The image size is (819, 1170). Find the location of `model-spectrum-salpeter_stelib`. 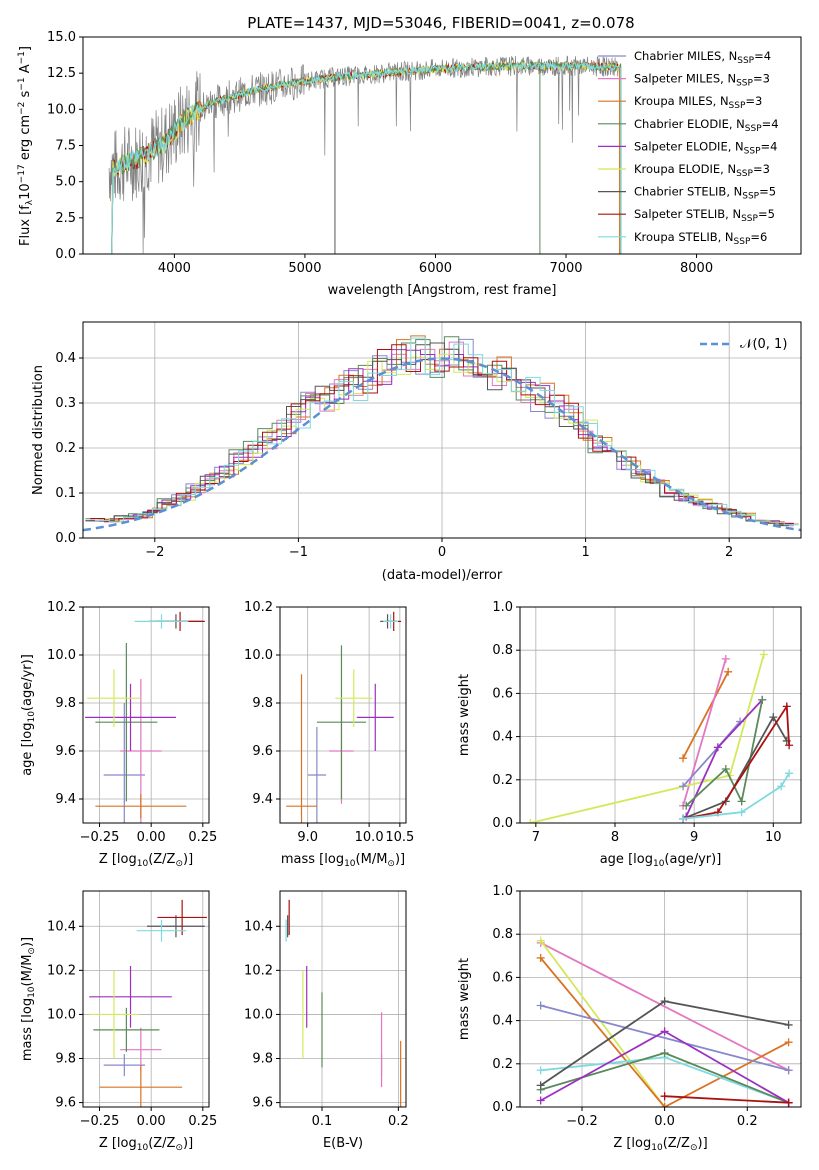

model-spectrum-salpeter_stelib is located at coordinates (366, 157).